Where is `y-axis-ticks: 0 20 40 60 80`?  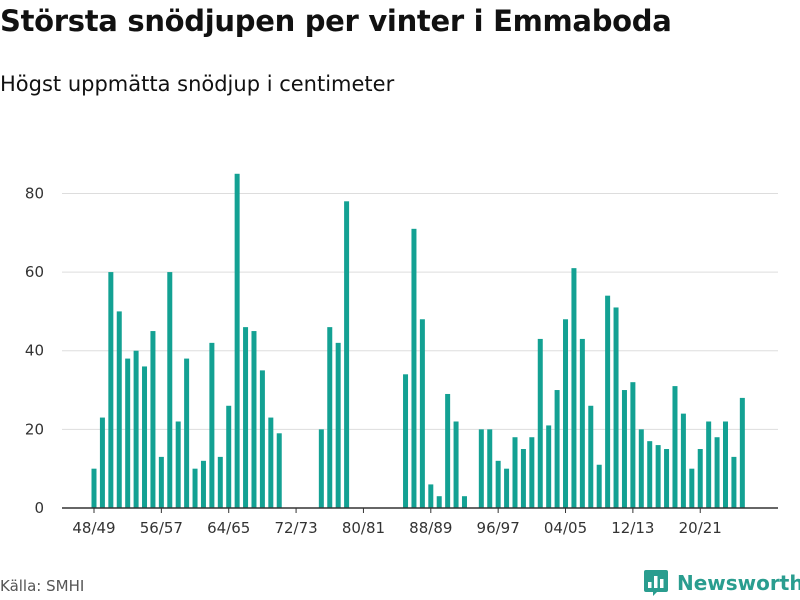
y-axis-ticks: 0 20 40 60 80 is located at coordinates (34, 350).